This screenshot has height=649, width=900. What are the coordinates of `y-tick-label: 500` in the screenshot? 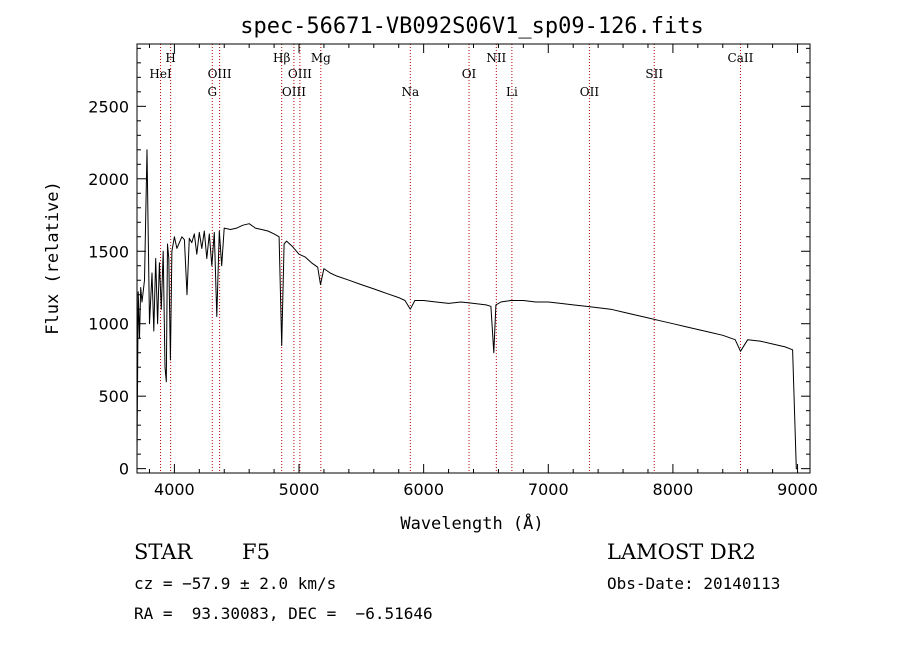 It's located at (113, 396).